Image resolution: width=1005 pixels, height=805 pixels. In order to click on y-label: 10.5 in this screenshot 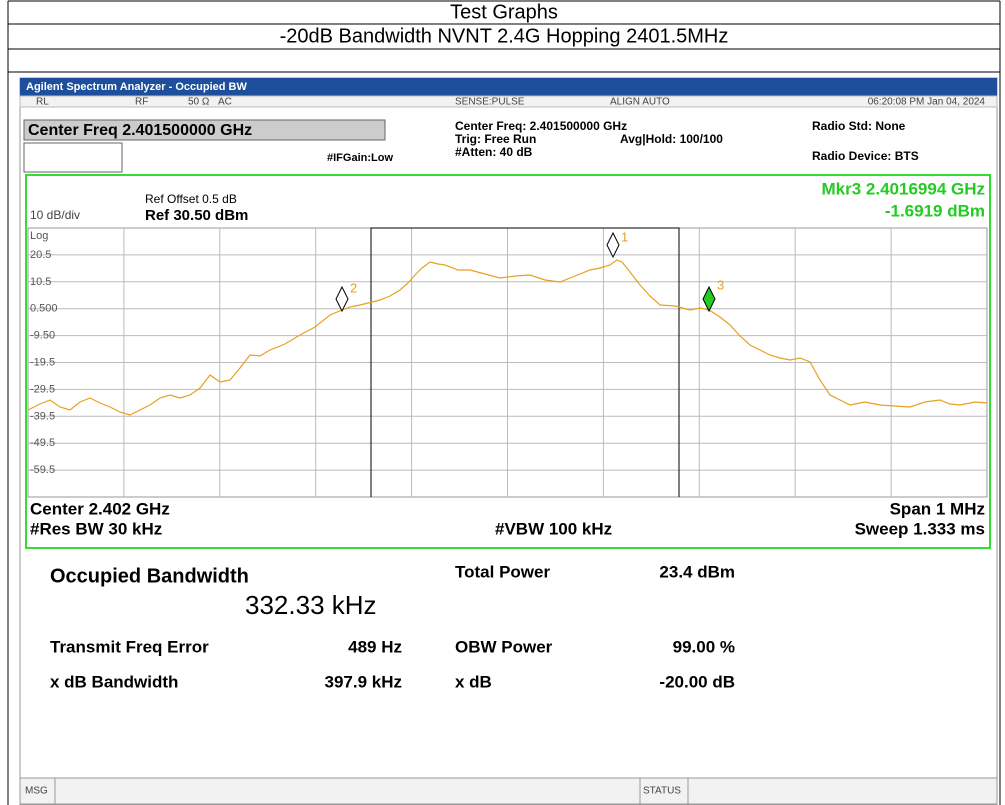, I will do `click(40, 282)`.